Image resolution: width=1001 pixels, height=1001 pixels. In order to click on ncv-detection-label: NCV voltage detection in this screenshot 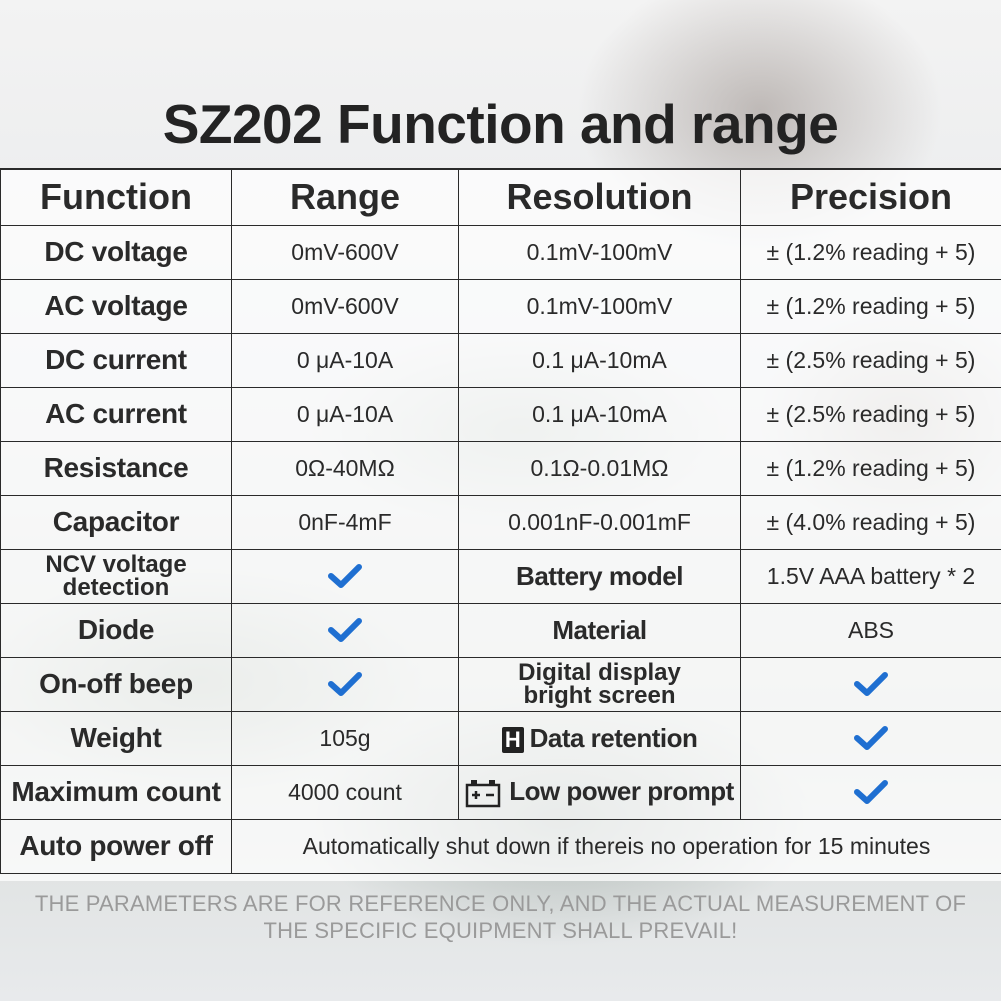, I will do `click(116, 576)`.